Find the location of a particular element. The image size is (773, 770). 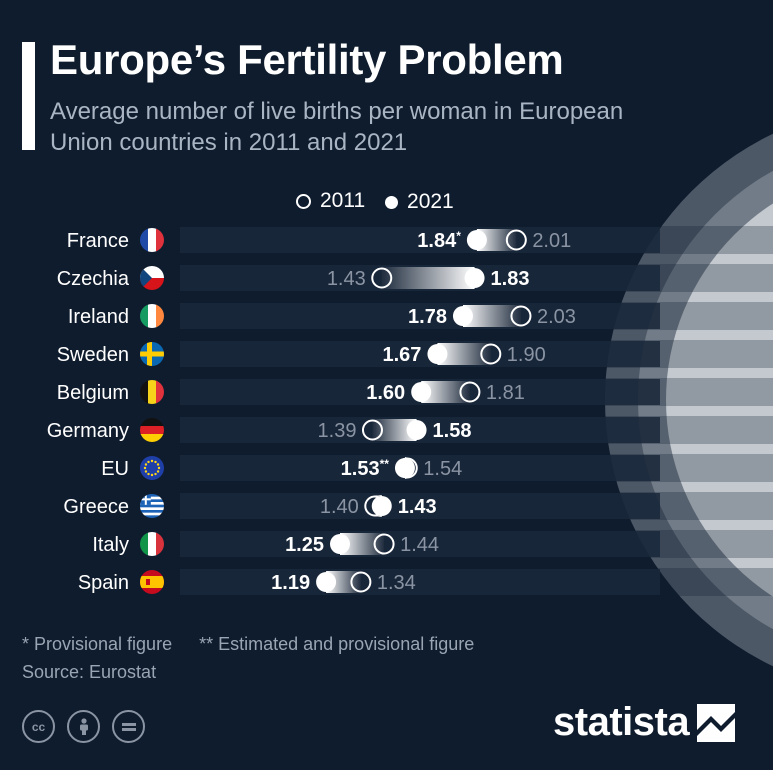

germany-flag-icon is located at coordinates (152, 430).